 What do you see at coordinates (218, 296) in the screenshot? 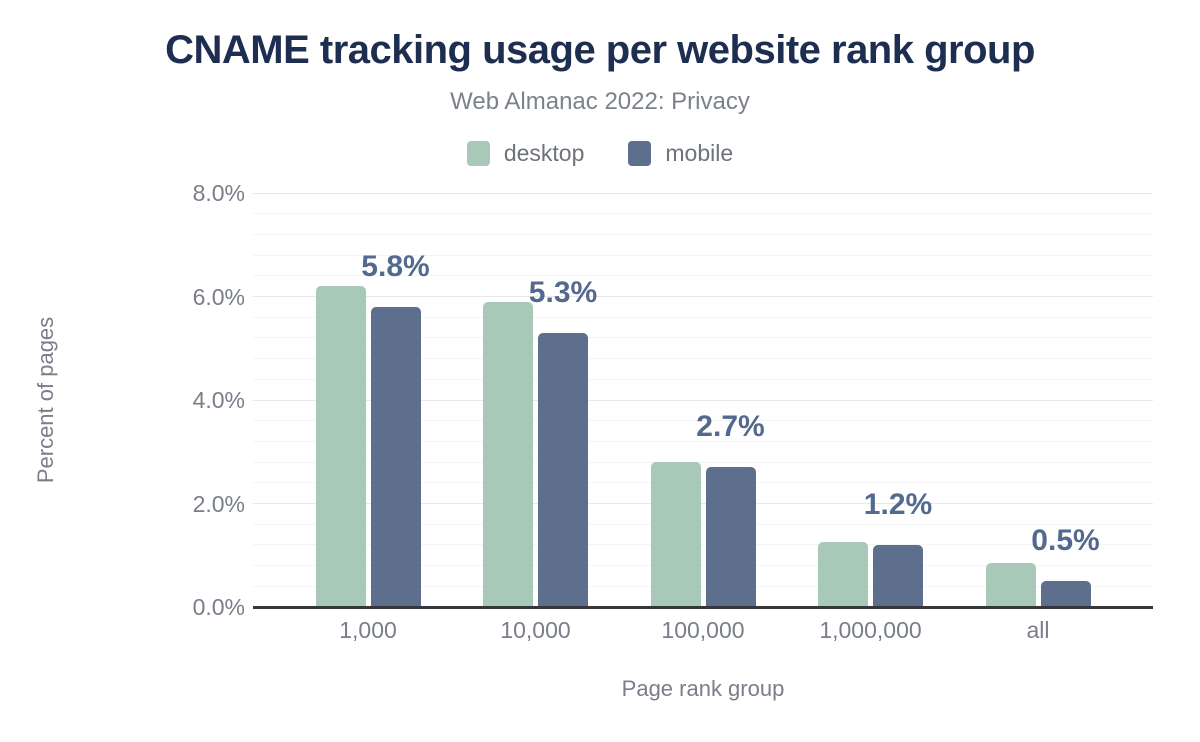
I see `y-tick-label: 6.0%` at bounding box center [218, 296].